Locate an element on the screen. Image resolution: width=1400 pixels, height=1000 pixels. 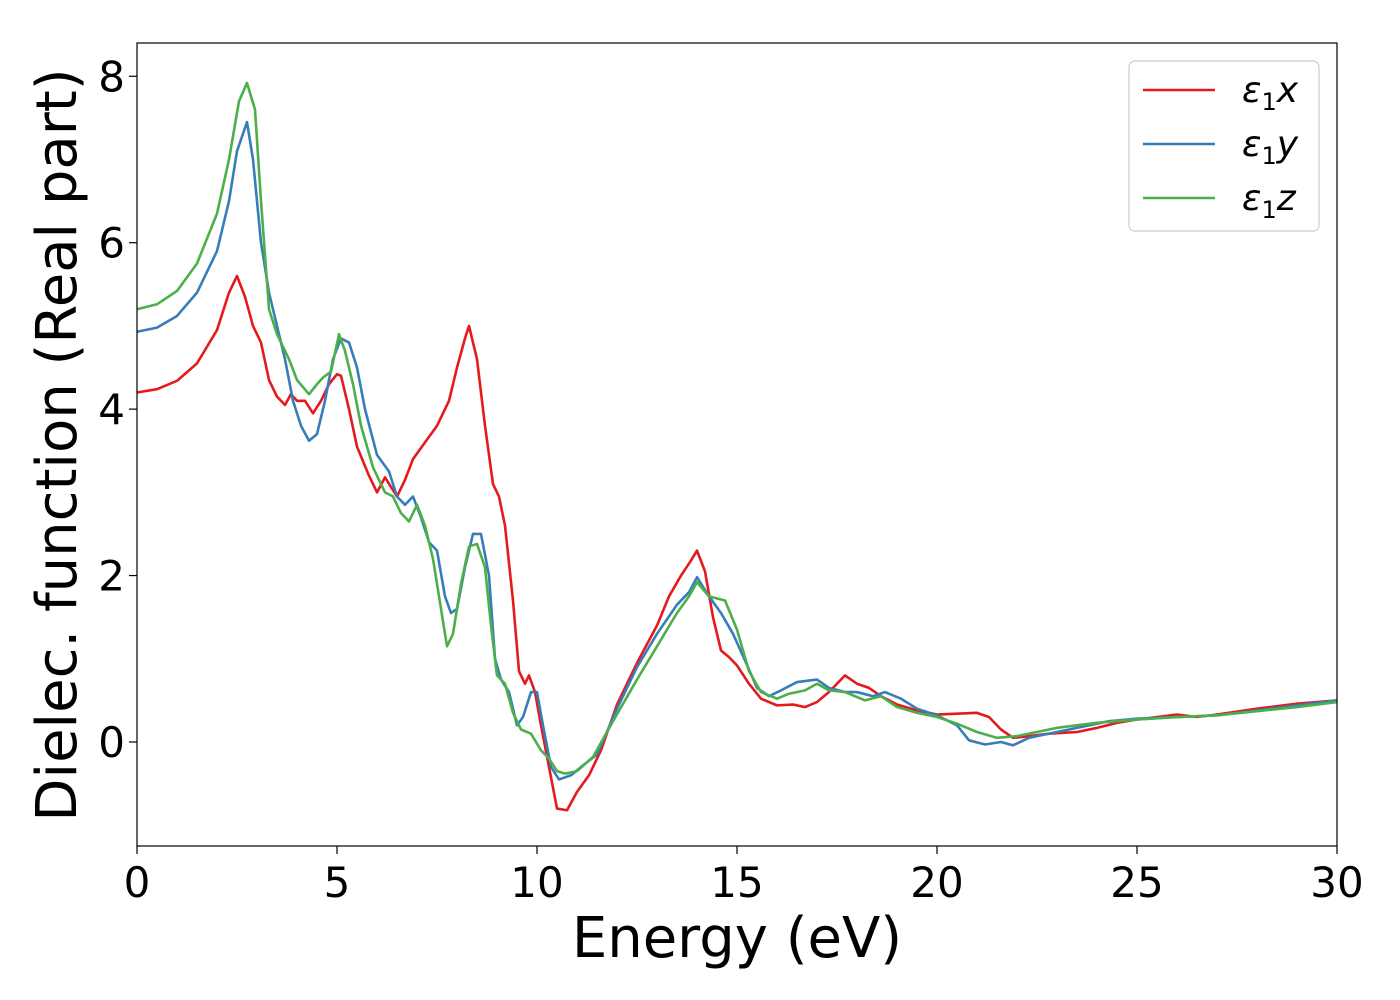
x-tick-label: 15 is located at coordinates (736, 882).